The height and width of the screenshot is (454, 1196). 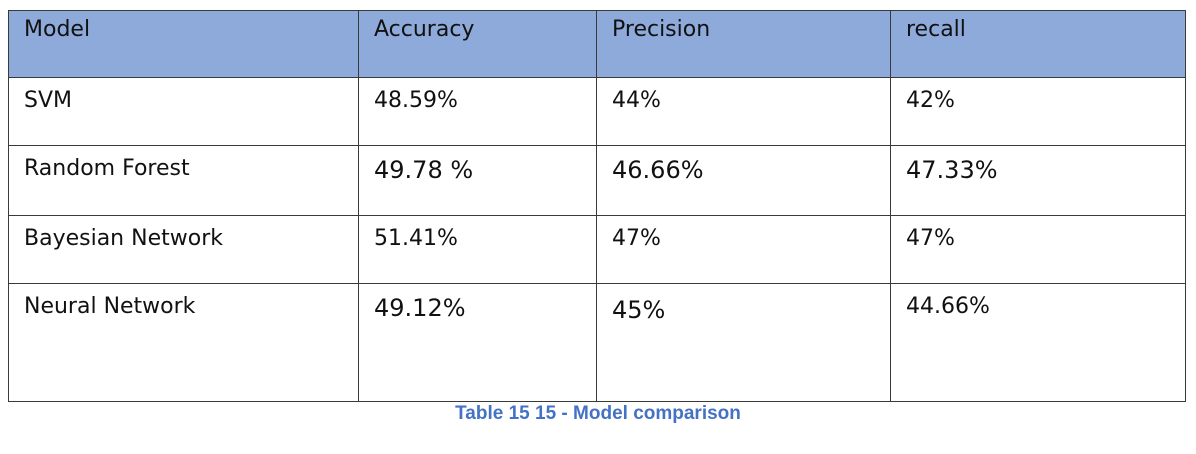 I want to click on cell-precision: 46.66%, so click(x=743, y=180).